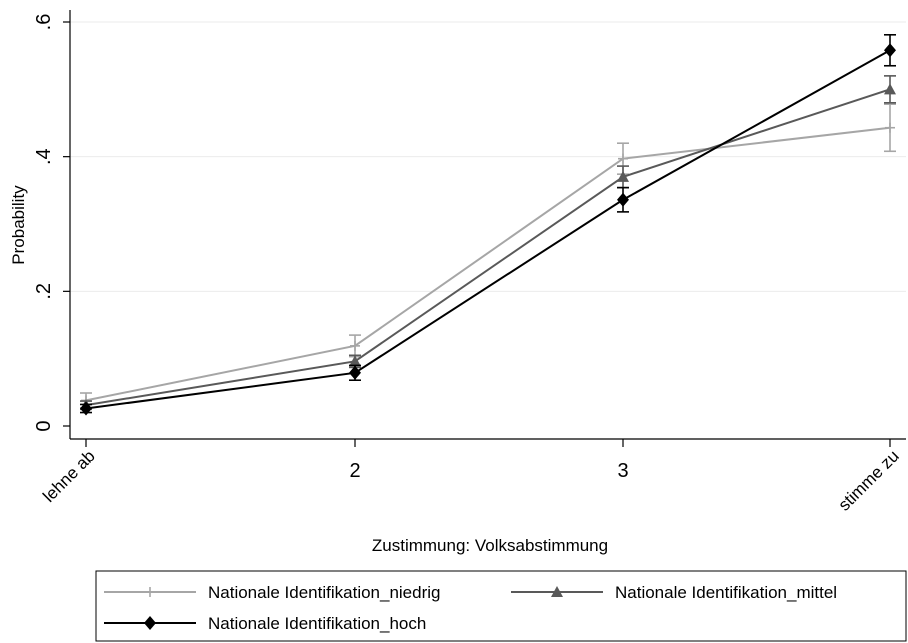 The image size is (908, 643). Describe the element at coordinates (18, 225) in the screenshot. I see `y-axis-label: Probability` at that location.